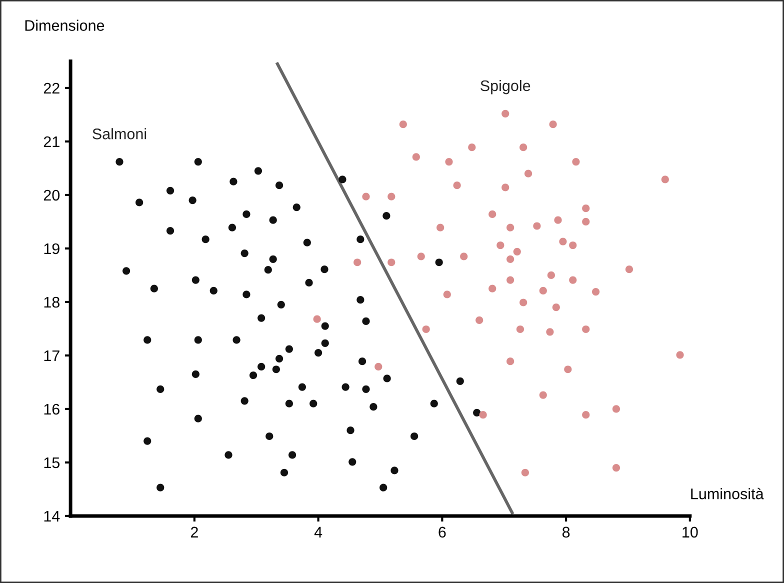  I want to click on y-tick-label: 16, so click(52, 409).